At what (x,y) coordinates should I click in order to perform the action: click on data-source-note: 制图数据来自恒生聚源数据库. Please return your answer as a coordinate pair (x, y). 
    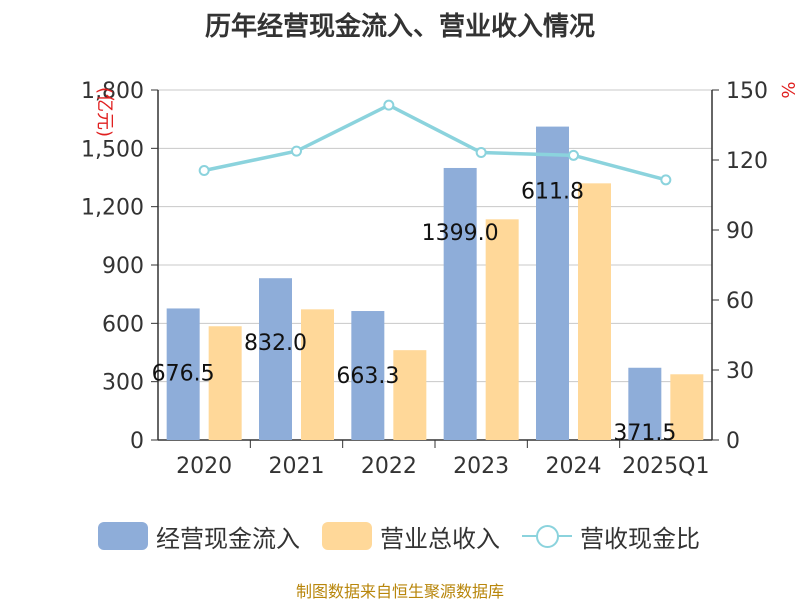
    Looking at the image, I should click on (399, 591).